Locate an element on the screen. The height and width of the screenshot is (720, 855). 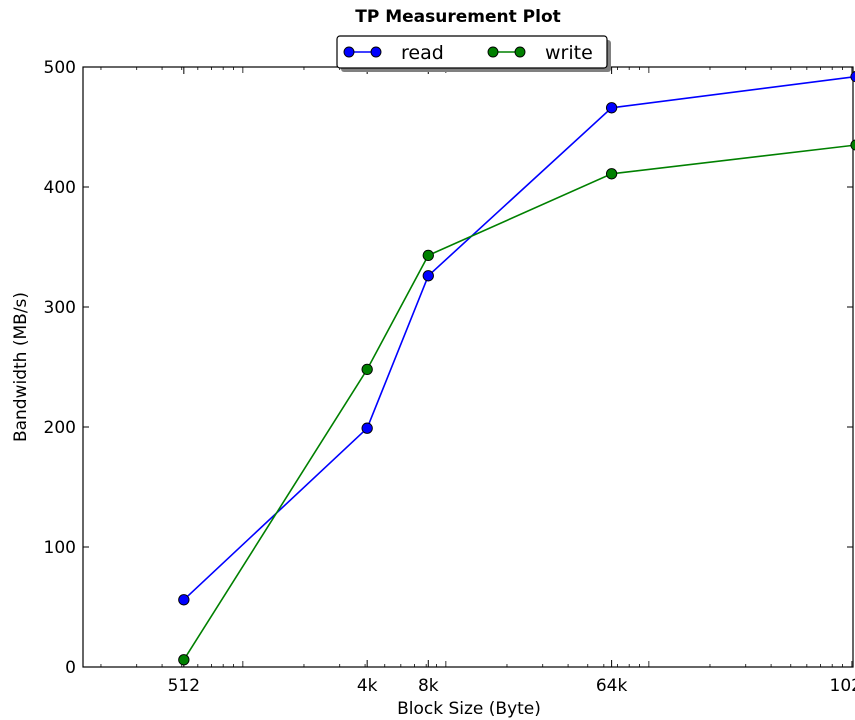
legend-box is located at coordinates (472, 52).